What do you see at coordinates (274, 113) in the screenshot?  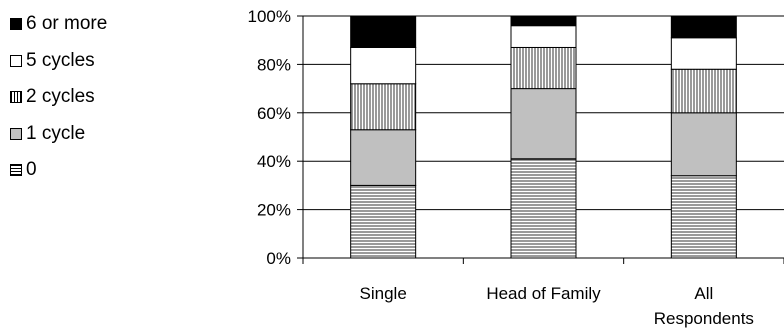 I see `y-tick-label: 60%` at bounding box center [274, 113].